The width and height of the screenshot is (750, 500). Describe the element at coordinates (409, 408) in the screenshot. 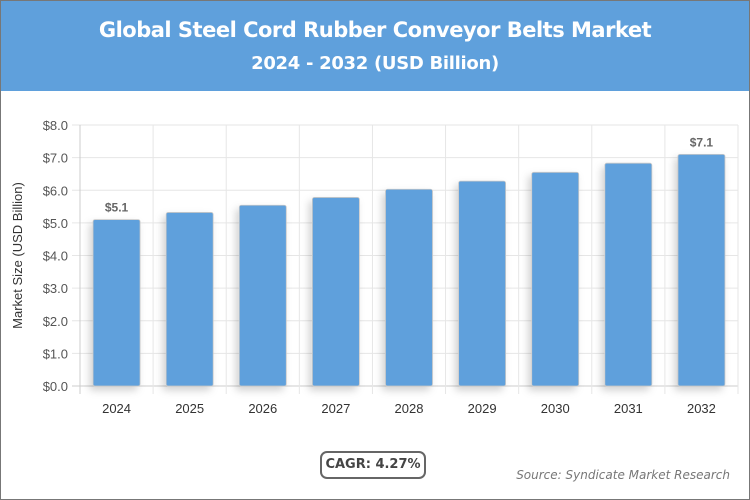

I see `x-tick-label: 2028` at that location.